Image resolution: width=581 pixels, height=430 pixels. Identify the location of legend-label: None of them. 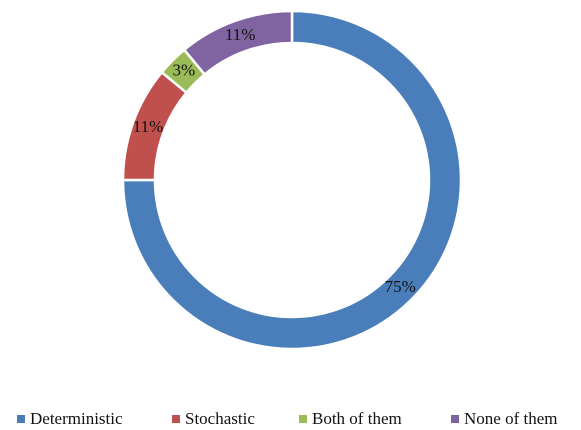
(510, 418).